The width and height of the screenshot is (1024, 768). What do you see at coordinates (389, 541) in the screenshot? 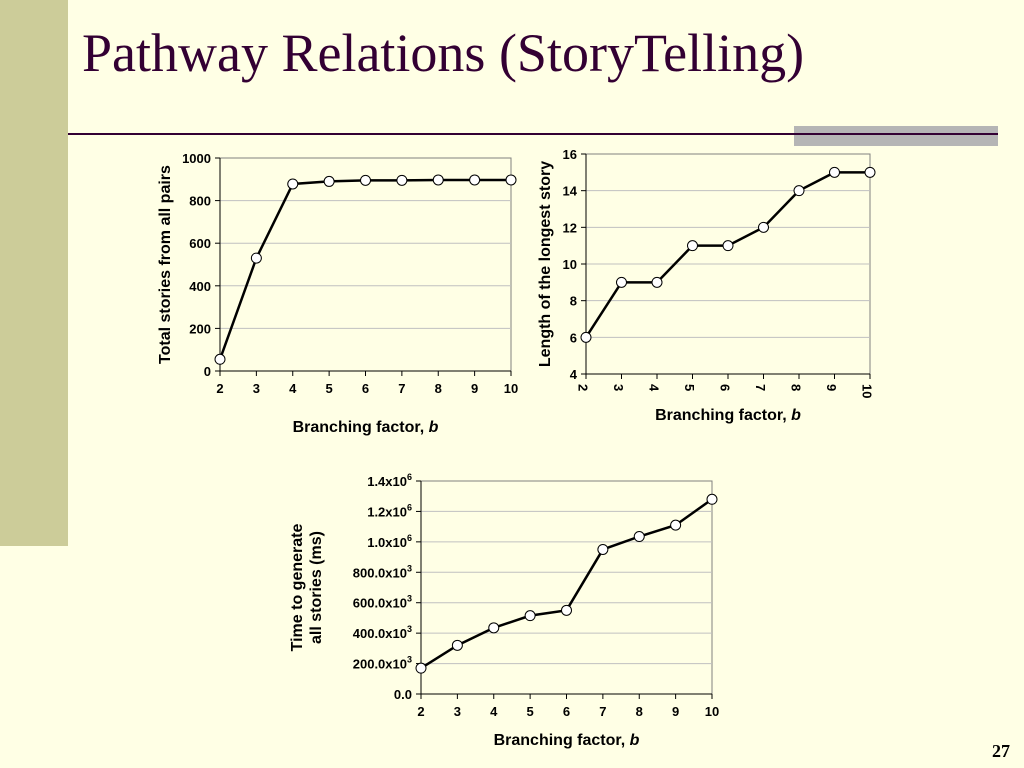
I see `y-tick-label: 1.0x10⁶` at bounding box center [389, 541].